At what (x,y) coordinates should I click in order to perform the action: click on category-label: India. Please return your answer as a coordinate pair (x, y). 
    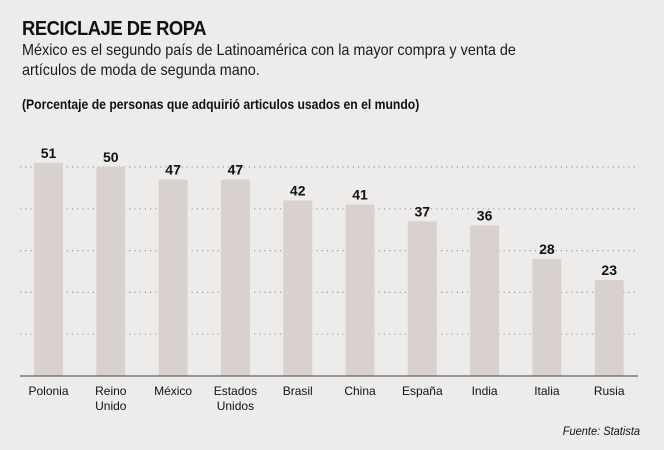
    Looking at the image, I should click on (485, 391).